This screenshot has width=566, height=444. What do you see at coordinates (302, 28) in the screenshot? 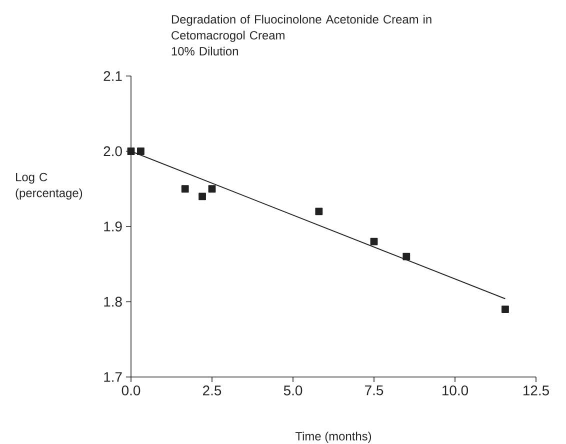
I see `chart-title: Degradation of Fluocinolone Acetonide Cream in Cetomacrogol Cream` at bounding box center [302, 28].